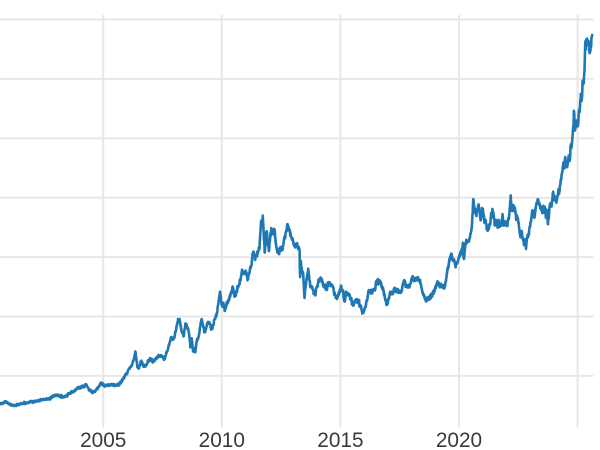 Image resolution: width=600 pixels, height=450 pixels. Describe the element at coordinates (222, 439) in the screenshot. I see `svg-text: 2010` at that location.